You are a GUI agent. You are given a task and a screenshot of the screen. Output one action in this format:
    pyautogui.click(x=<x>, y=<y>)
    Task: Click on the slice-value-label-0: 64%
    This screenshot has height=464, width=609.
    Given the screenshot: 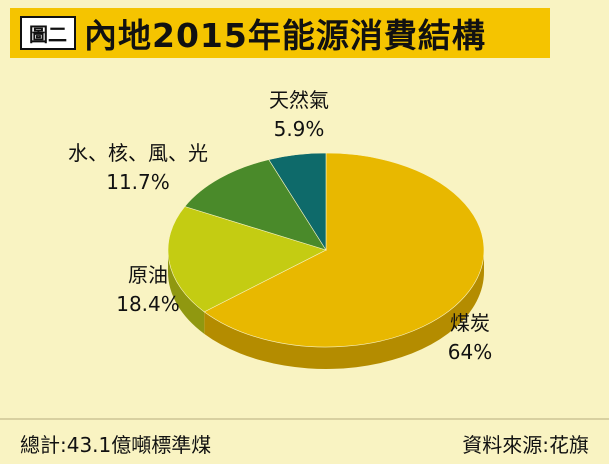 What is the action you would take?
    pyautogui.click(x=470, y=352)
    